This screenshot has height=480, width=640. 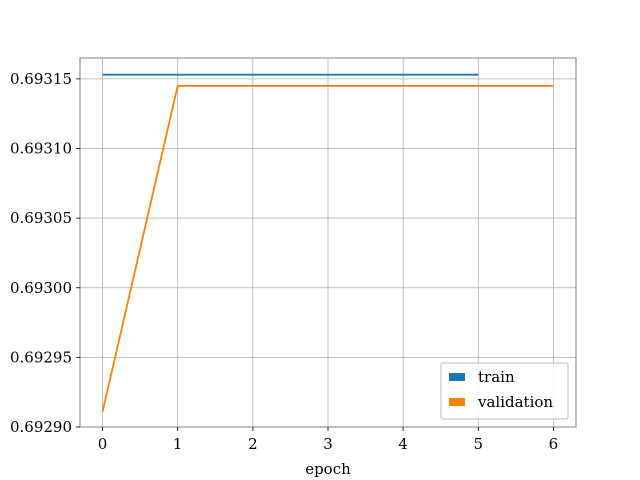 What do you see at coordinates (328, 469) in the screenshot?
I see `x-axis-label: epoch` at bounding box center [328, 469].